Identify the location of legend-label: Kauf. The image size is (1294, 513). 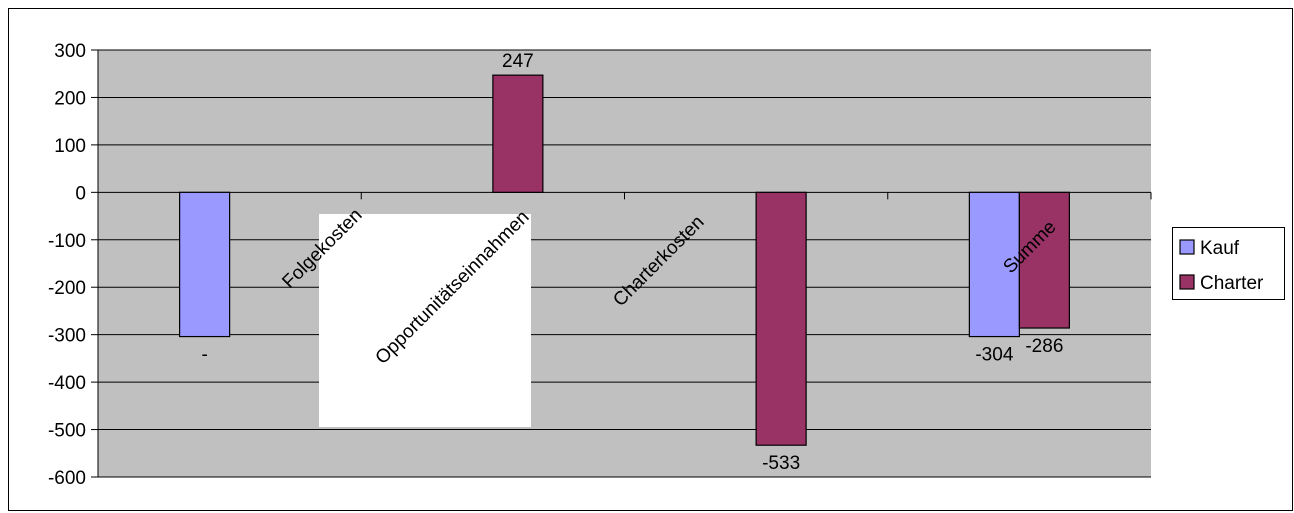
(1220, 248).